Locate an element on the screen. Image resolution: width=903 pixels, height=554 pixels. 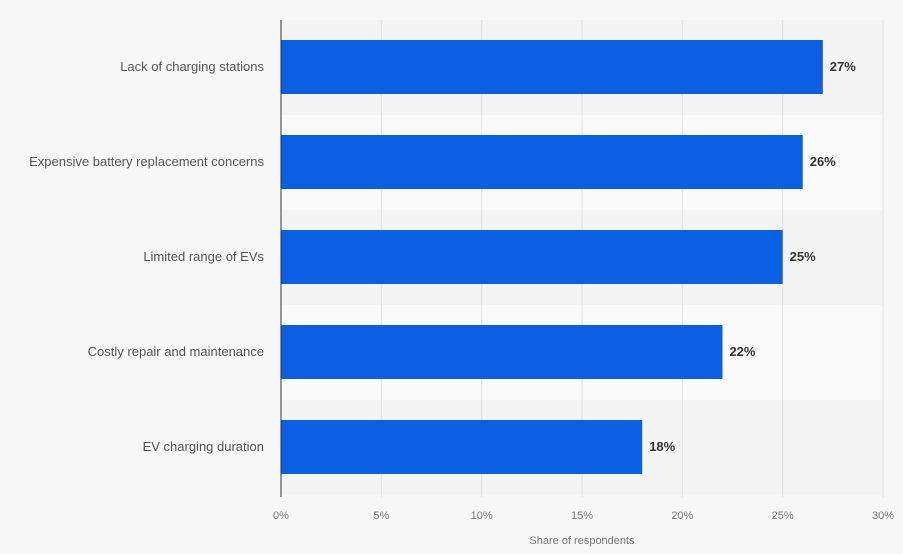
x-tick-label: 20% is located at coordinates (682, 516).